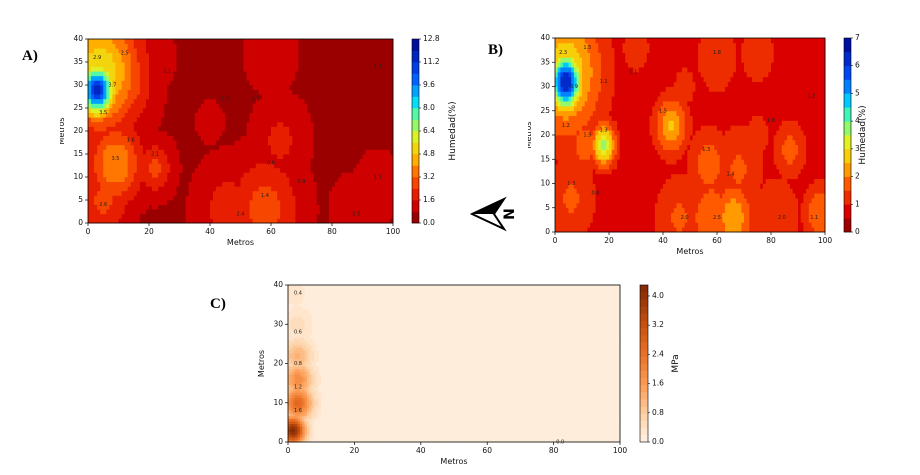 This screenshot has height=475, width=920. What do you see at coordinates (256, 99) in the screenshot?
I see `contour-label: 2.1` at bounding box center [256, 99].